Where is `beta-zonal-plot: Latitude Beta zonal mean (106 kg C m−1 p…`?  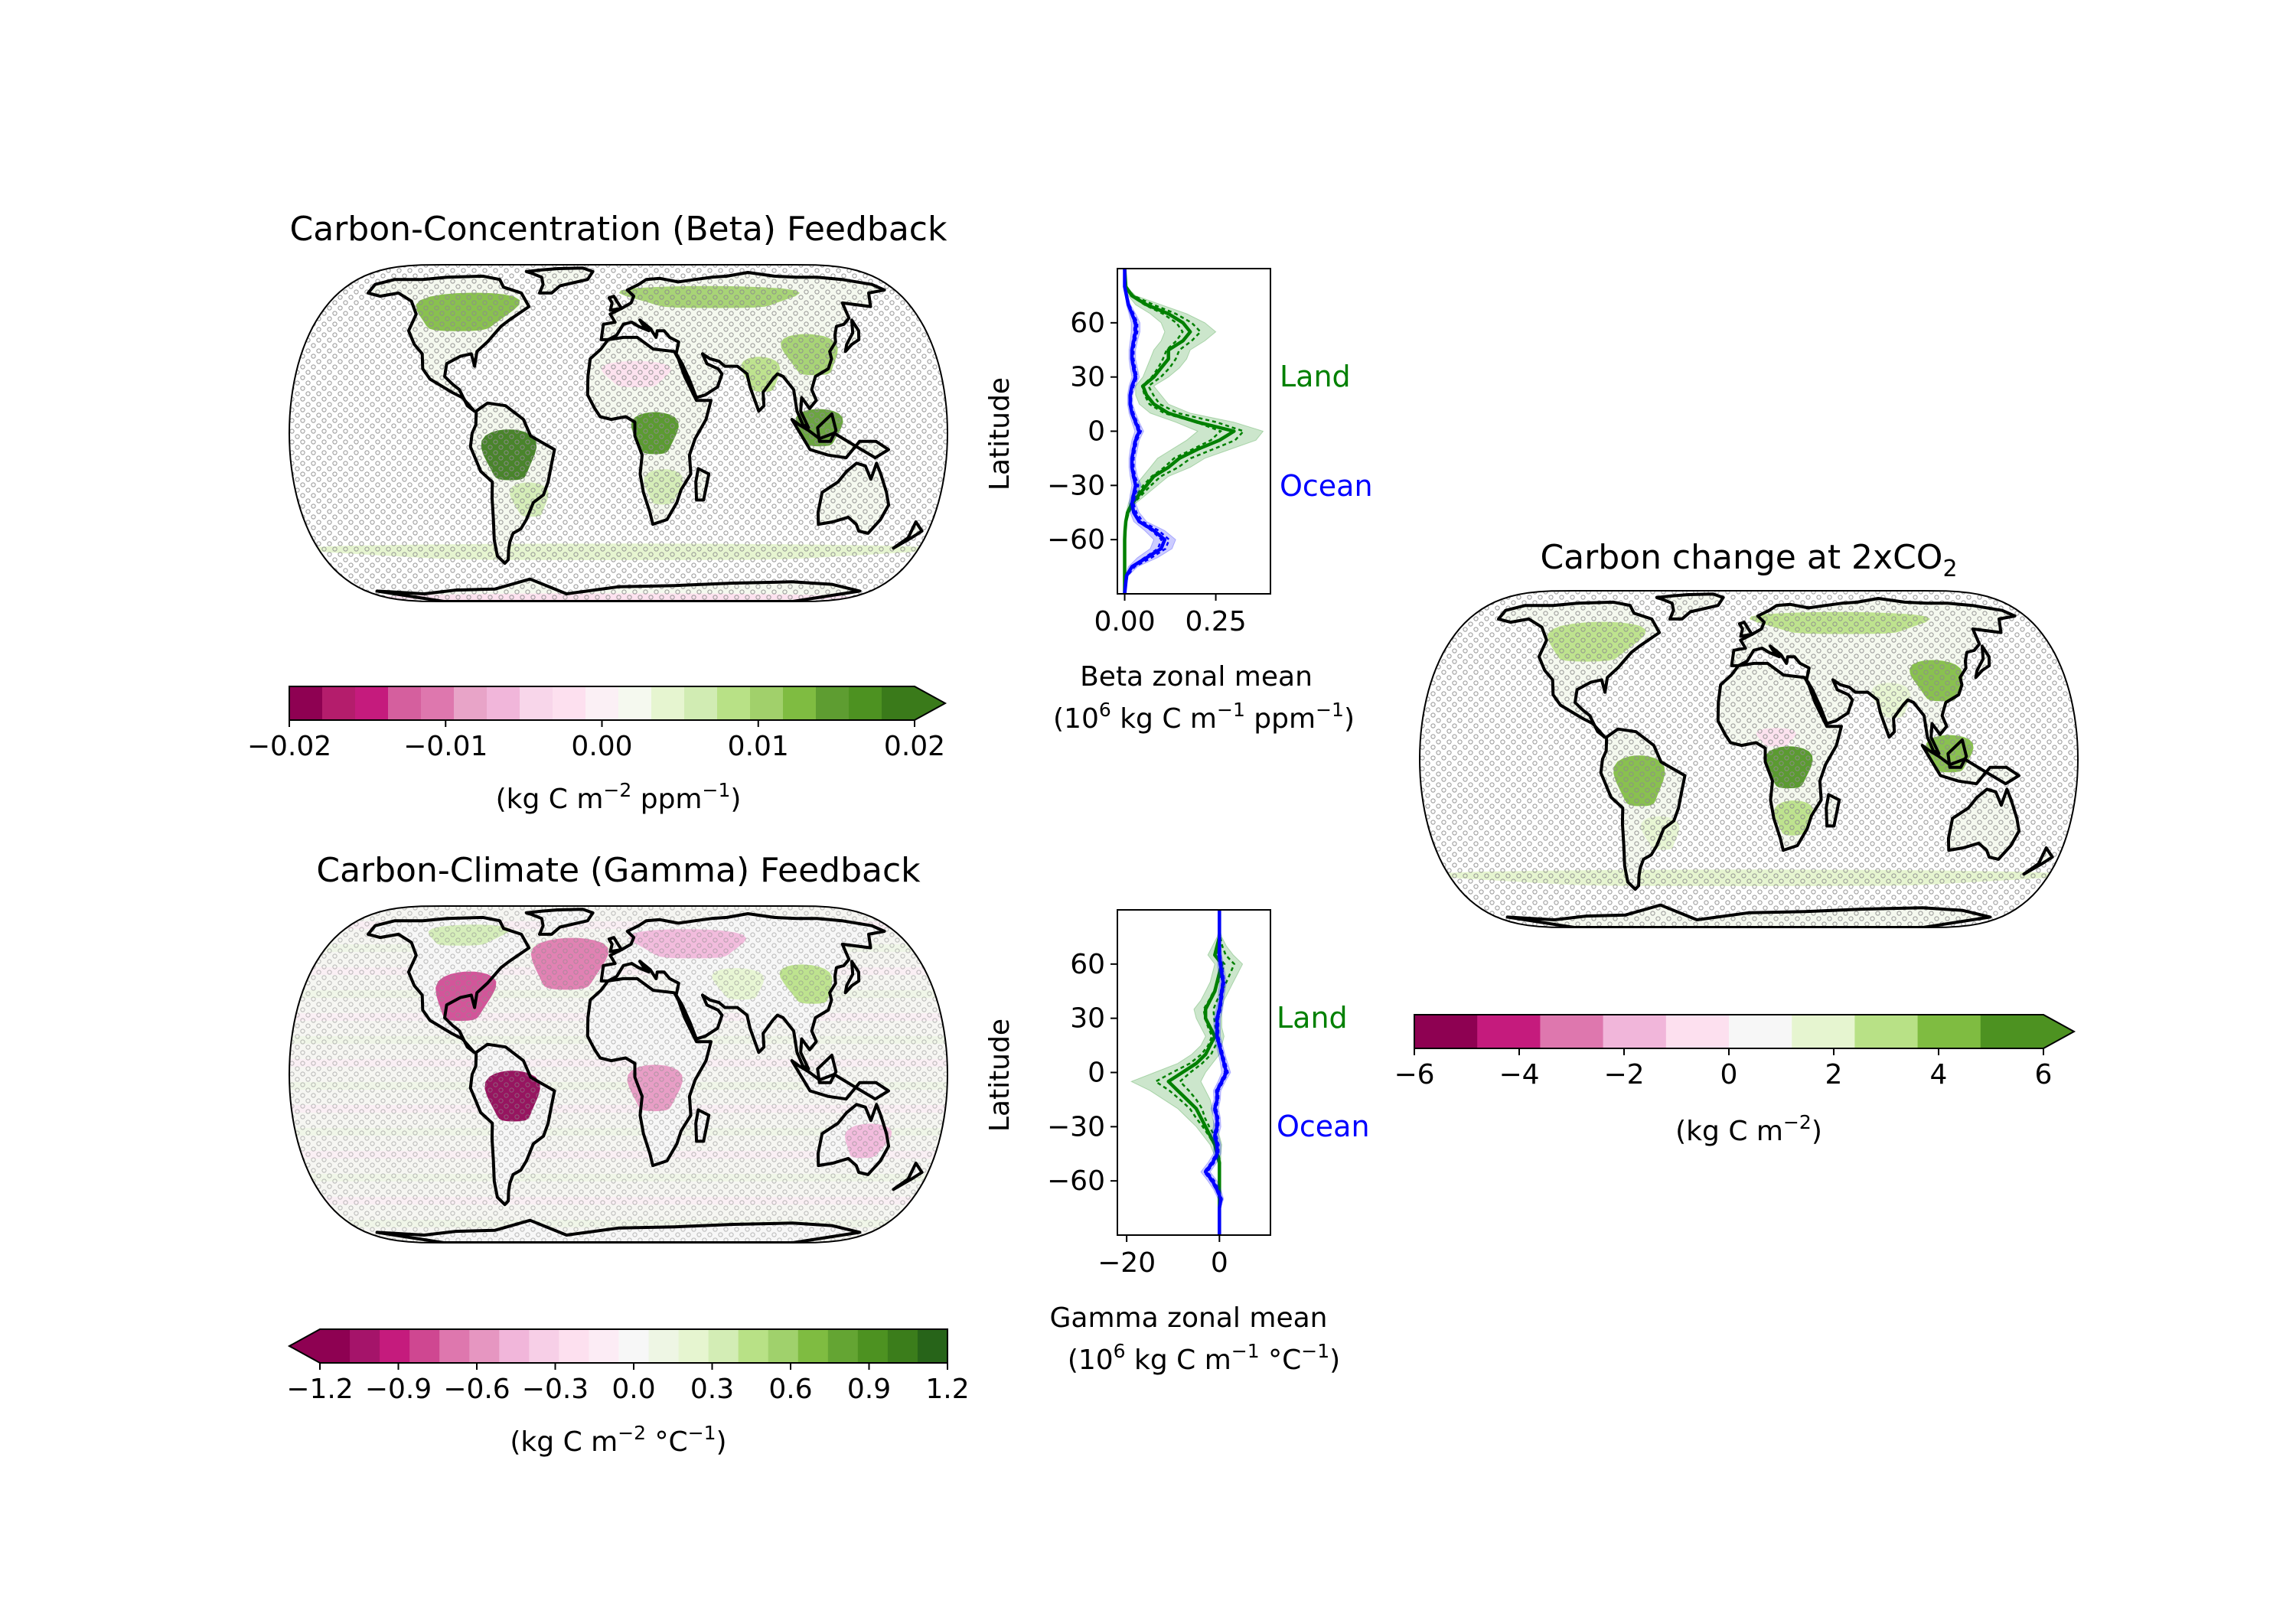 beta-zonal-plot: Latitude Beta zonal mean (106 kg C m−1 p… is located at coordinates (1178, 501).